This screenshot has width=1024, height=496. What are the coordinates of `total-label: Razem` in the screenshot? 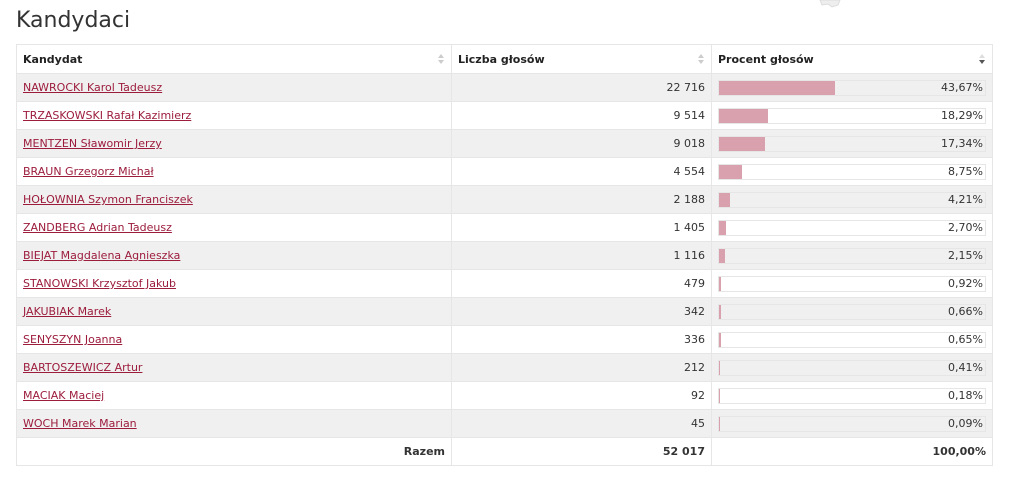 It's located at (234, 451).